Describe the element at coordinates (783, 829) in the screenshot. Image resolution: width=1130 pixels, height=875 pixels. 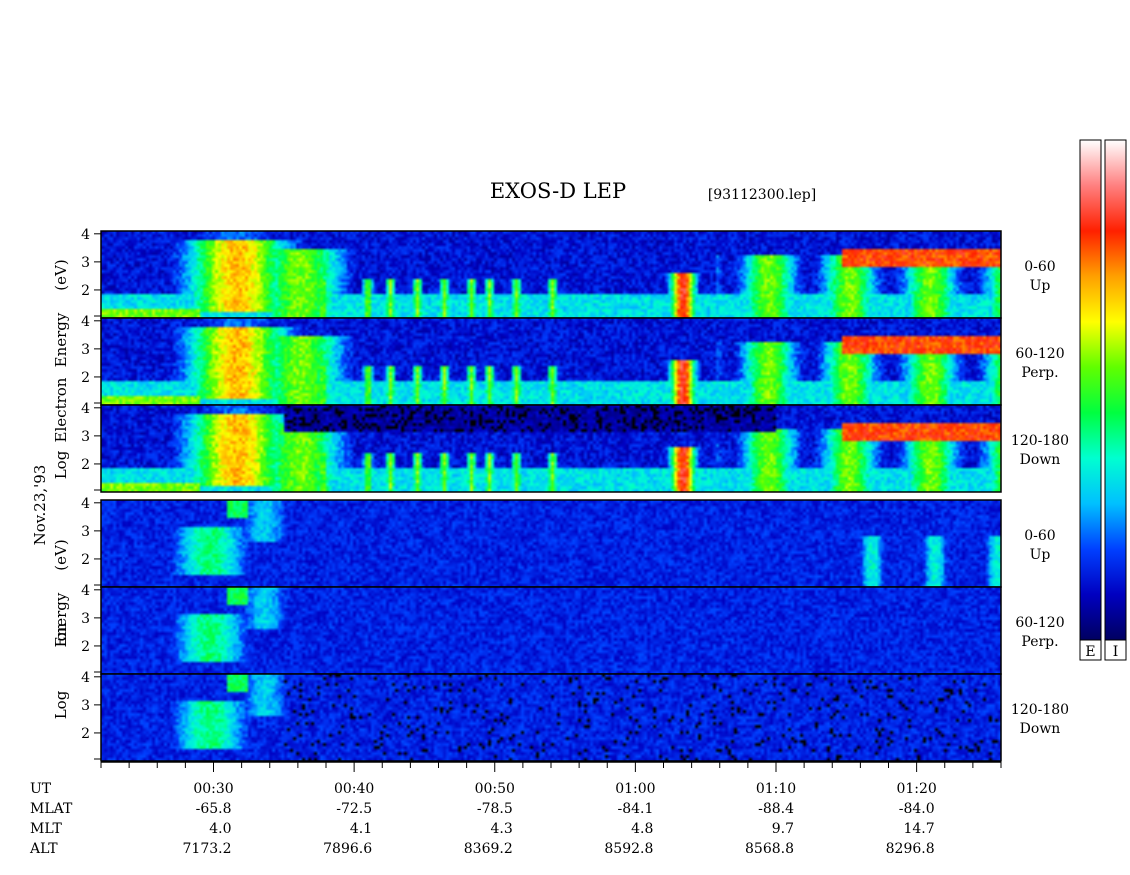
I see `footer-mlt-value: 9.7` at that location.